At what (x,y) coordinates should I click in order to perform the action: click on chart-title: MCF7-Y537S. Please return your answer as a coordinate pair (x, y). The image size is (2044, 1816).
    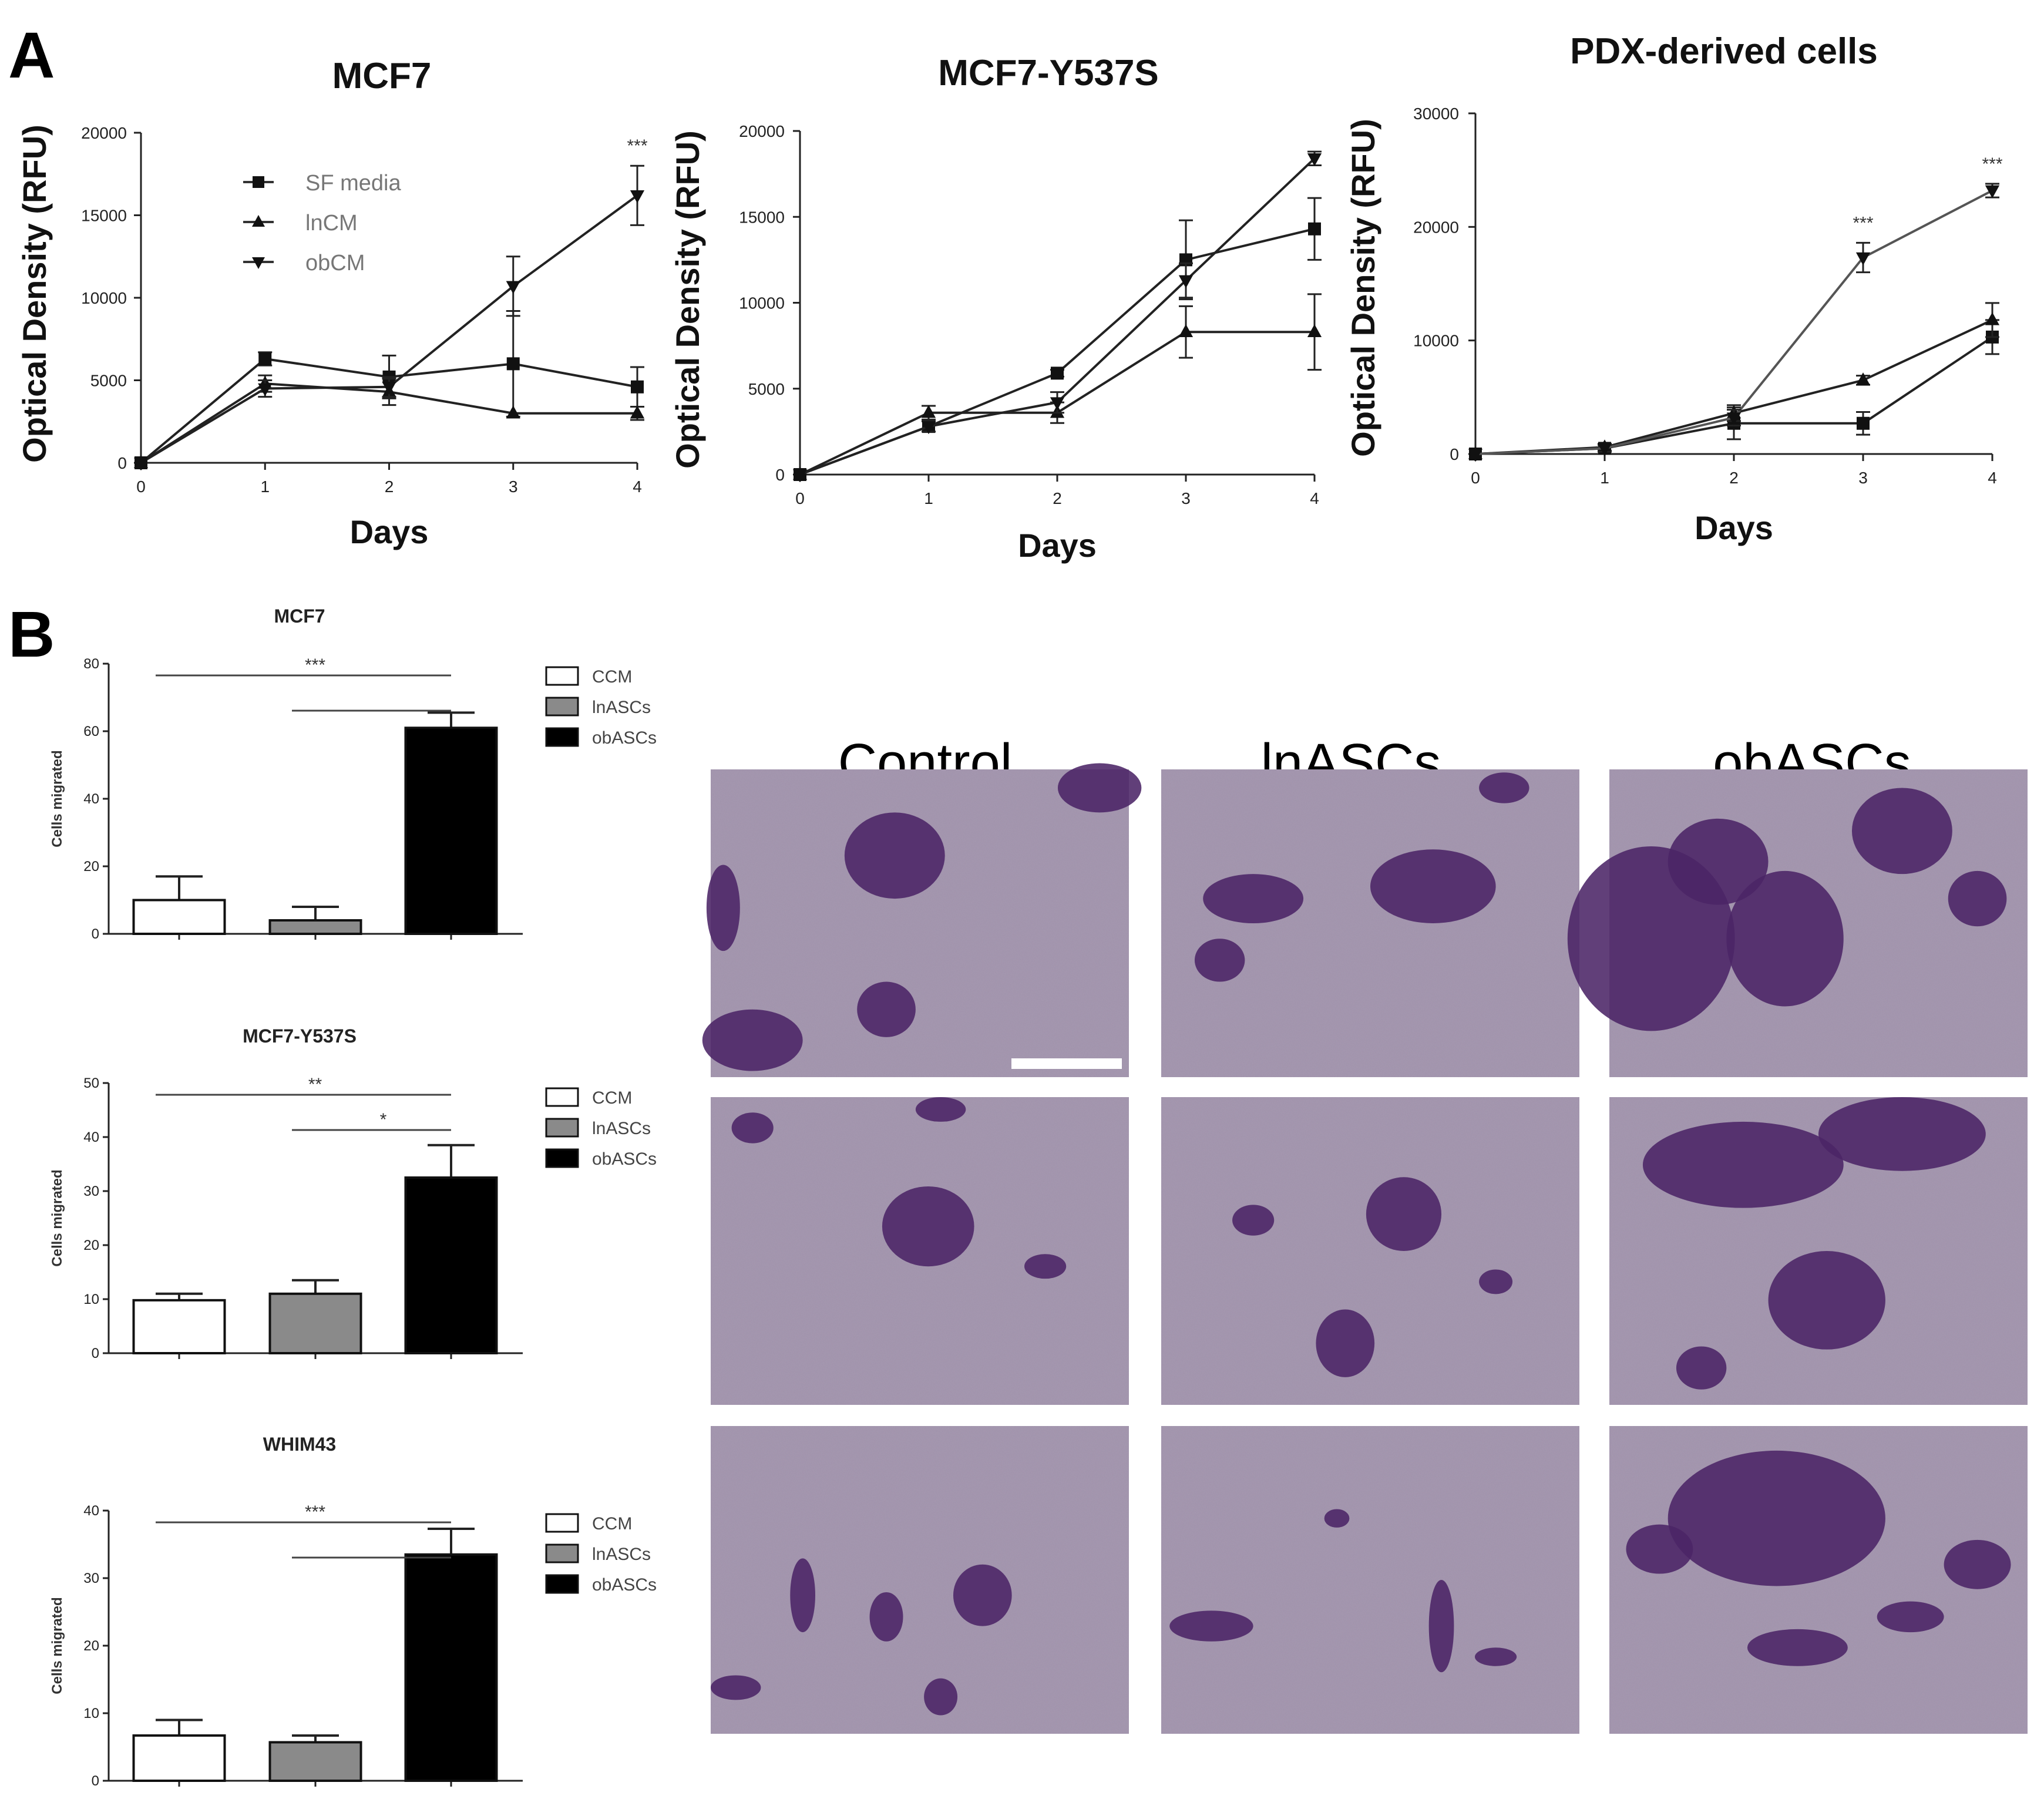
    Looking at the image, I should click on (300, 1036).